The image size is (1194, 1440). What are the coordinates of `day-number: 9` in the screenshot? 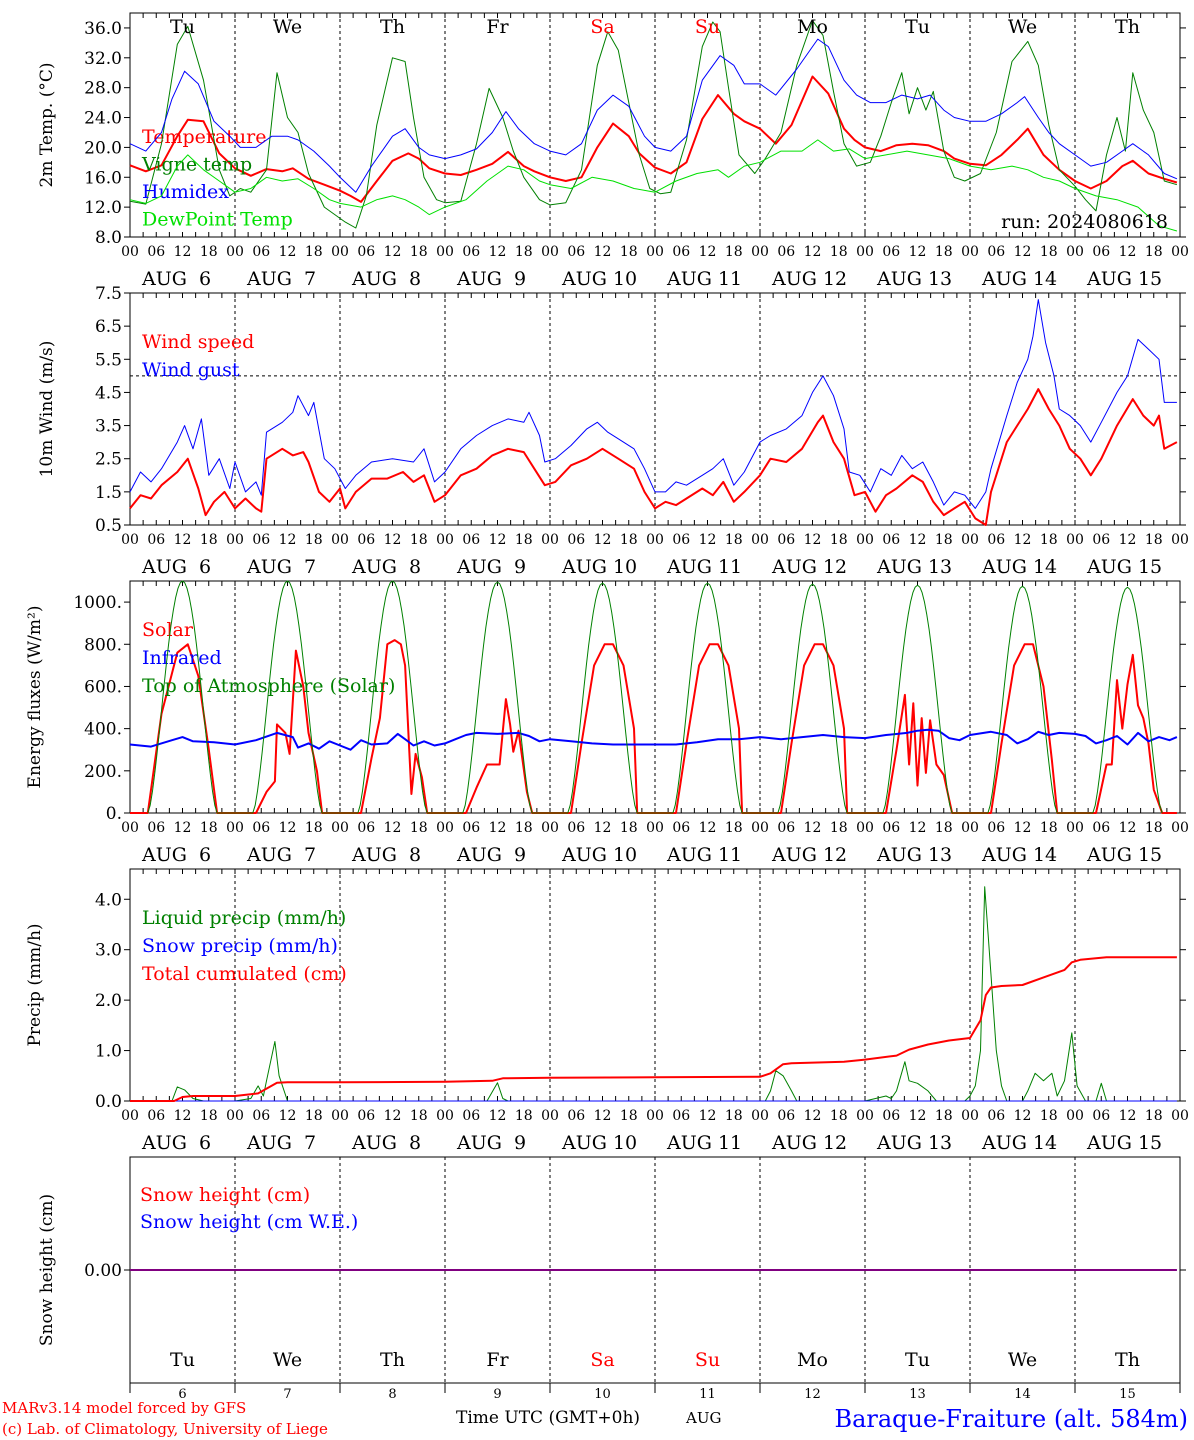 It's located at (497, 1394).